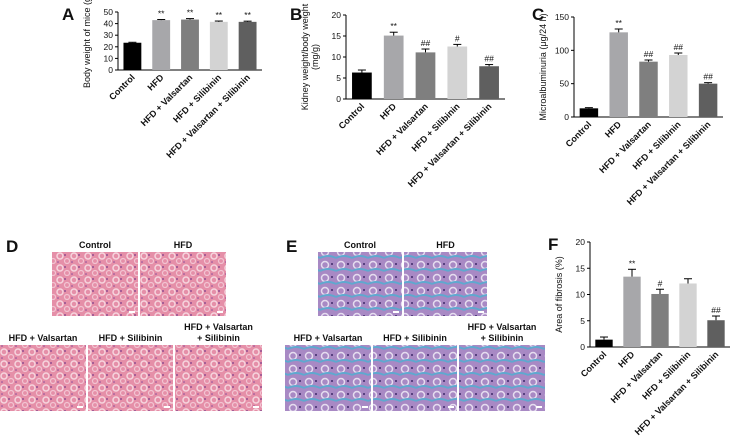  Describe the element at coordinates (131, 338) in the screenshot. I see `image-label: HFD + Silibinin` at that location.